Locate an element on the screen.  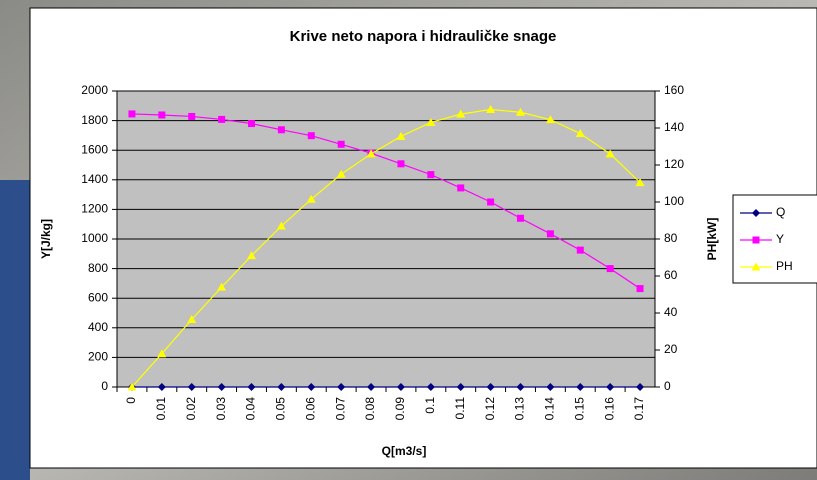
y2-tick-label: 120 is located at coordinates (674, 164).